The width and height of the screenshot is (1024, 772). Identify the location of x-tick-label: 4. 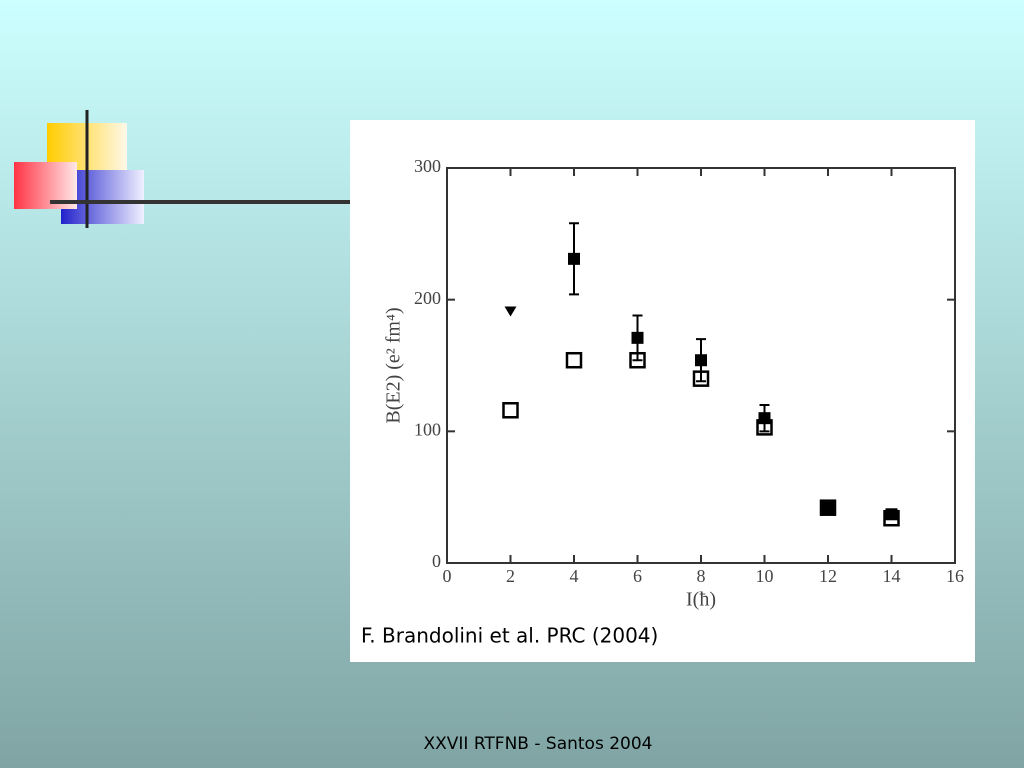
(574, 576).